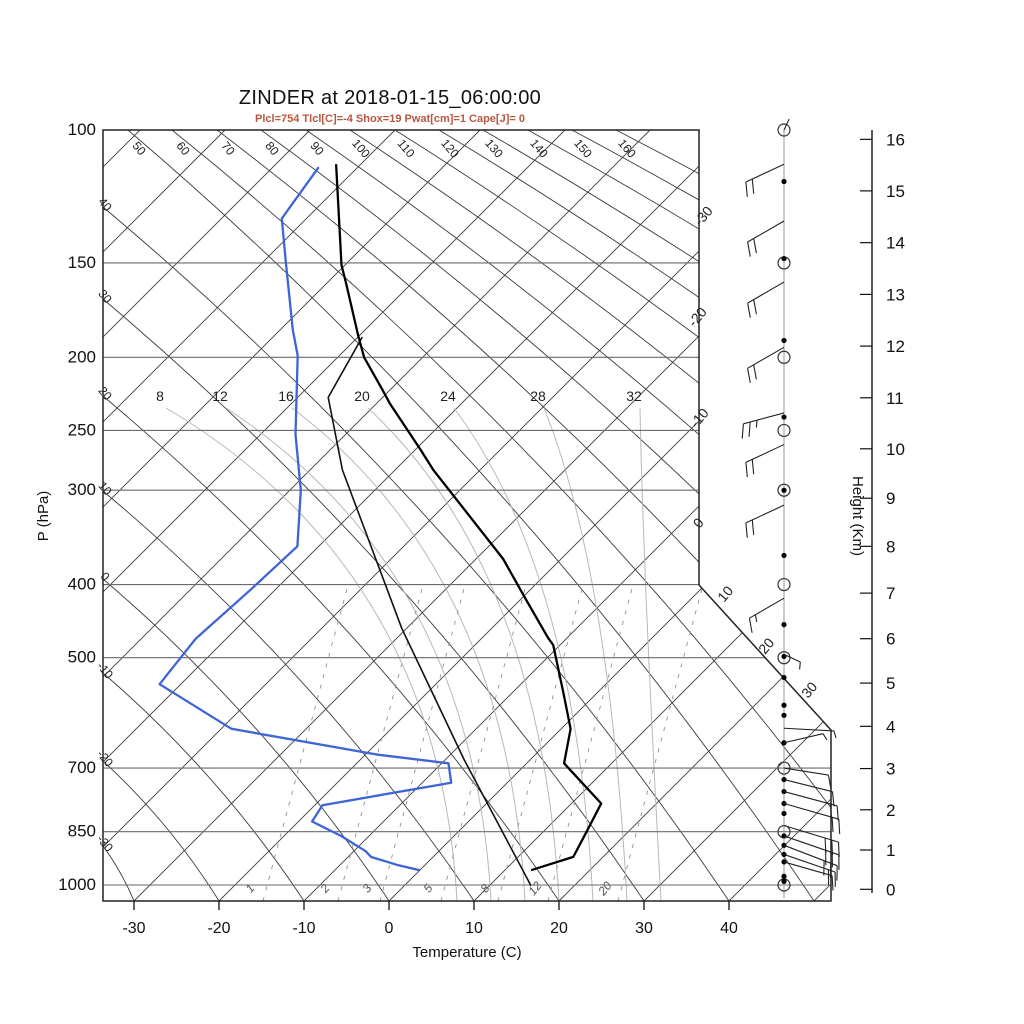 The image size is (1024, 1024). What do you see at coordinates (559, 928) in the screenshot?
I see `temperature-tick-label: 20` at bounding box center [559, 928].